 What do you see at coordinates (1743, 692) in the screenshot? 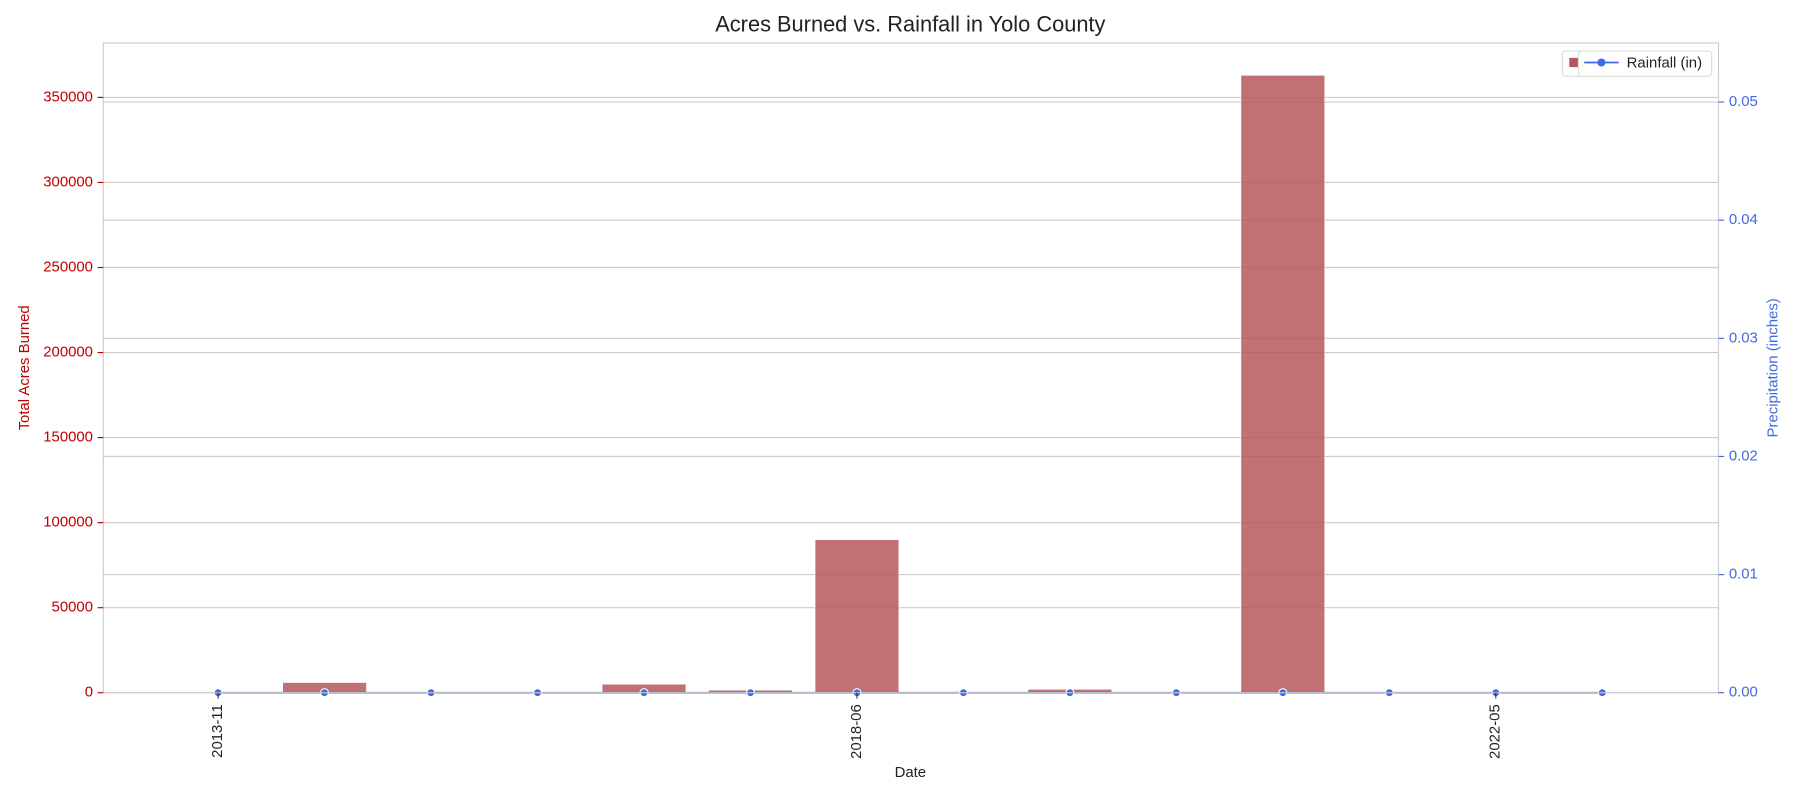
I see `y2-tick-label: 0.00` at bounding box center [1743, 692].